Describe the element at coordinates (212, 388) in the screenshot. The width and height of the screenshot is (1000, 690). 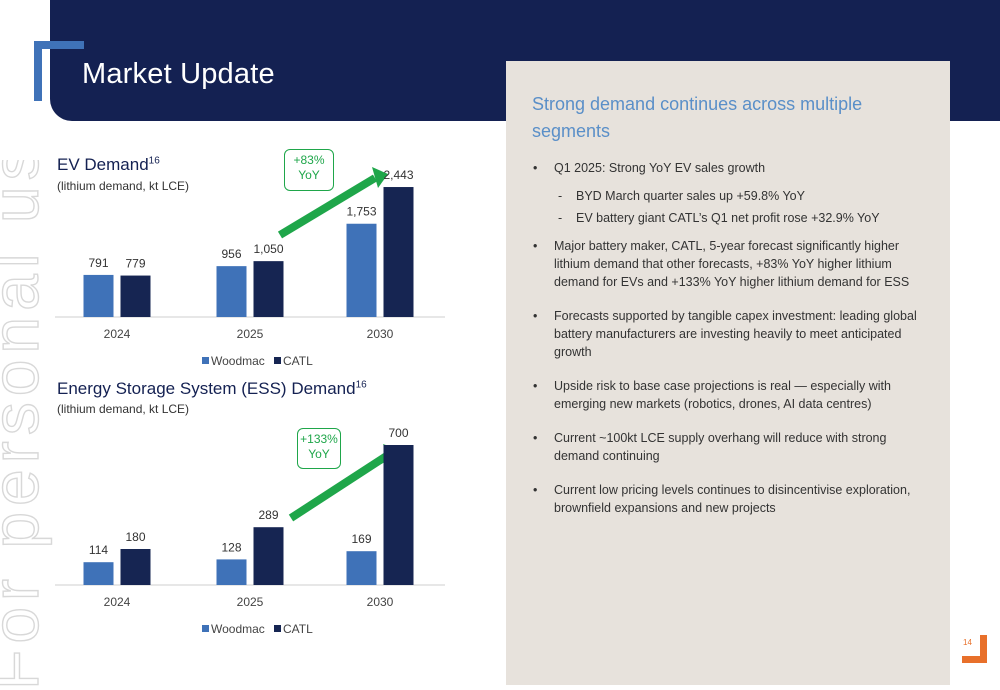
I see `ess-chart-title: Energy Storage System (ESS) Demand16` at that location.